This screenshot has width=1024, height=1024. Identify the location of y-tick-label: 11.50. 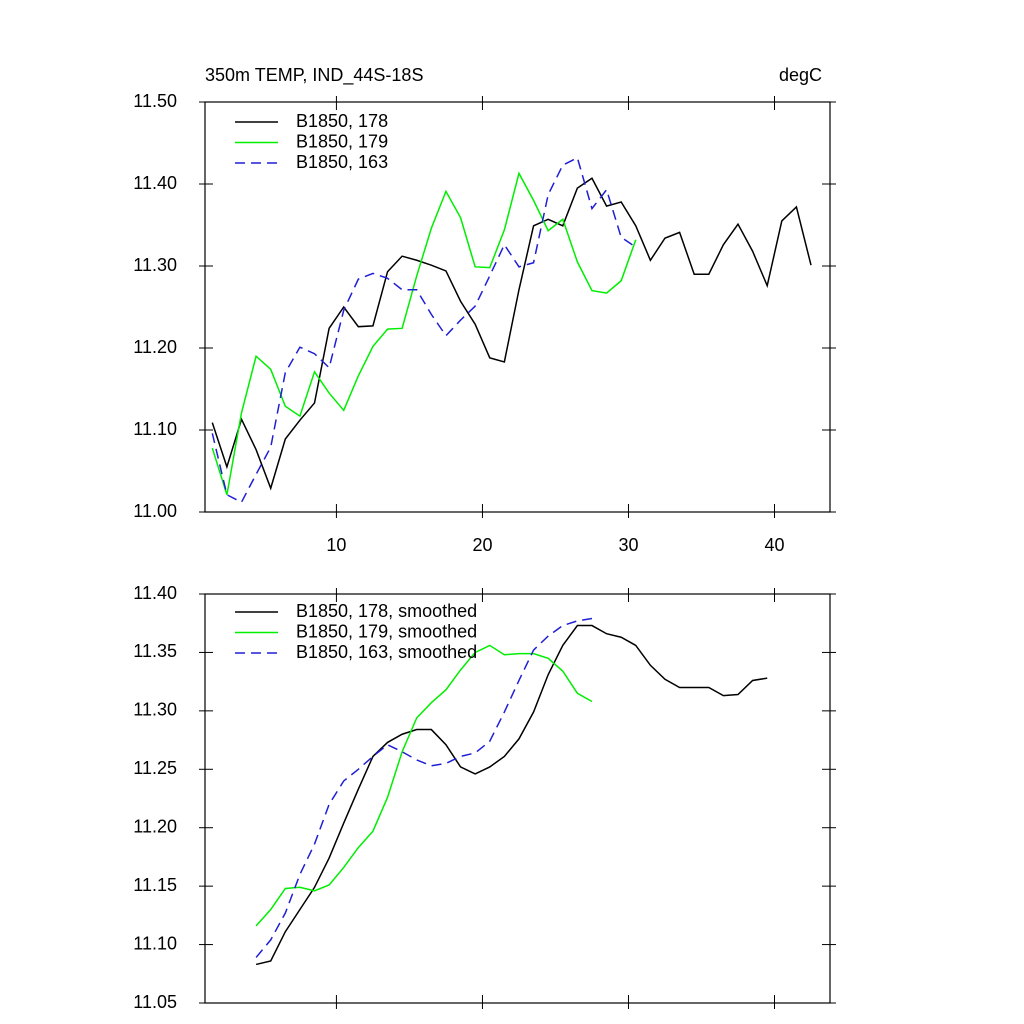
(155, 101).